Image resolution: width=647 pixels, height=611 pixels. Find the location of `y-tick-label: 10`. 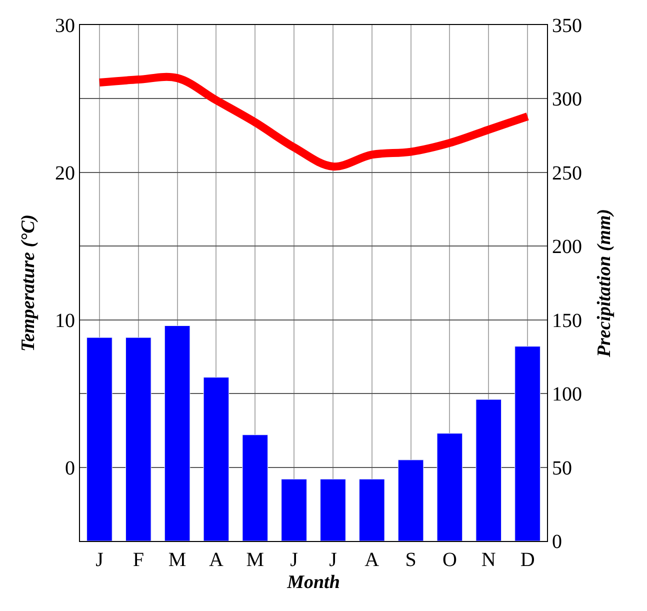

y-tick-label: 10 is located at coordinates (65, 321).